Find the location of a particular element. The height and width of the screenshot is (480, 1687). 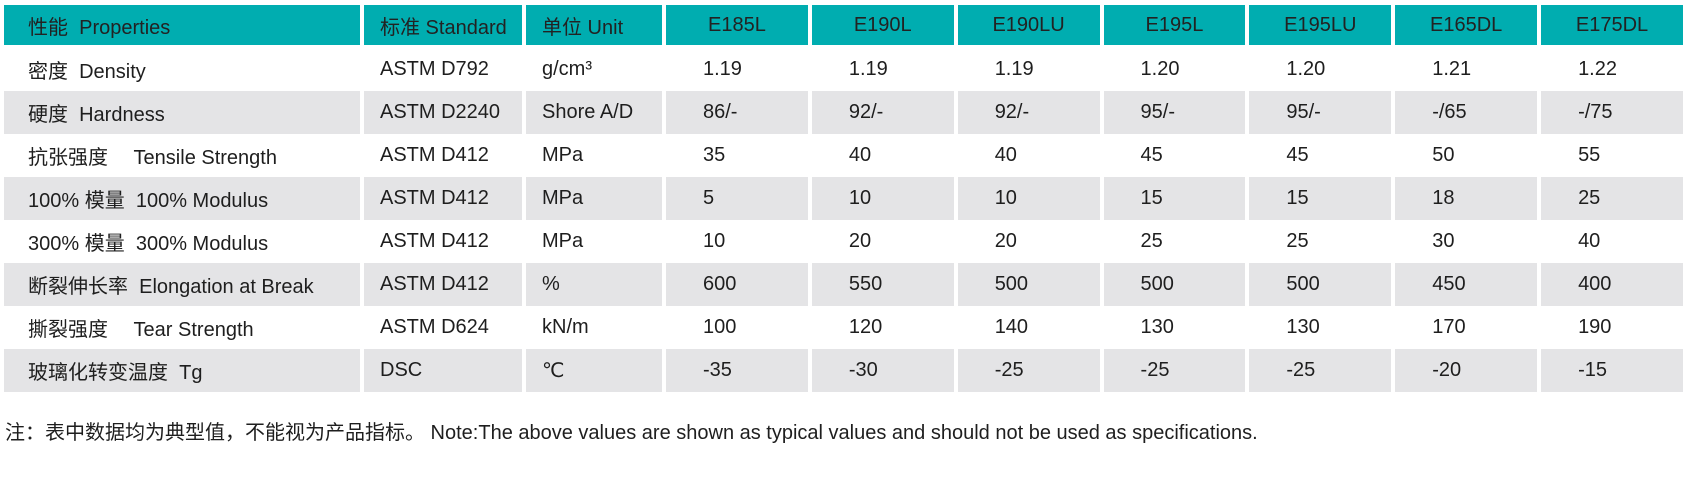

column-header: E185L is located at coordinates (737, 26).